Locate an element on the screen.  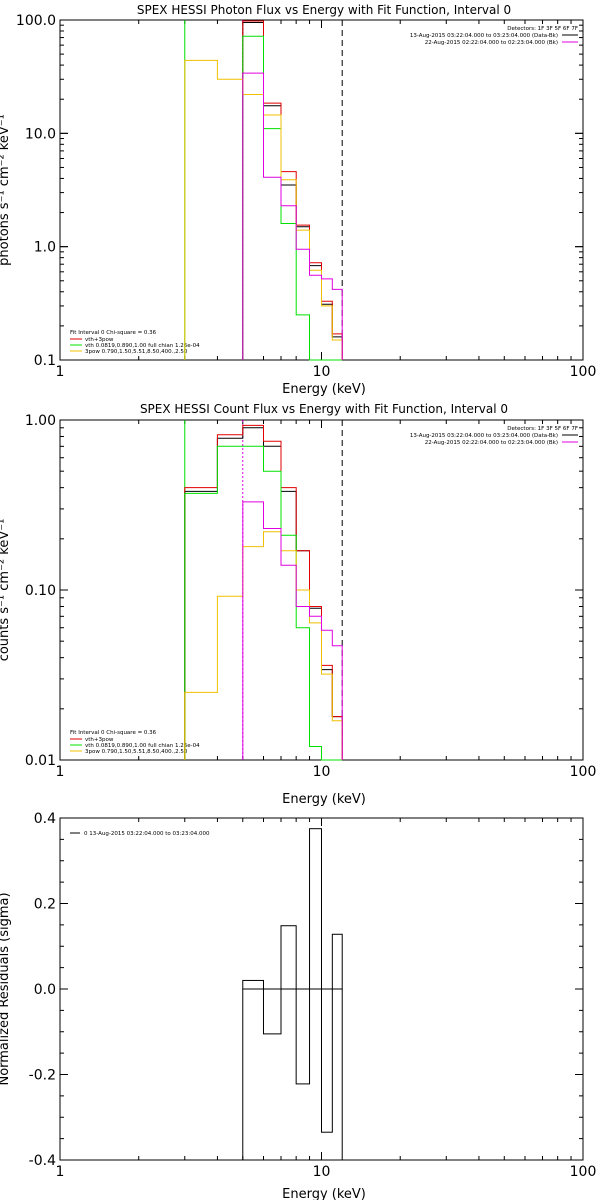
y-tick-label: 0.2 is located at coordinates (45, 905).